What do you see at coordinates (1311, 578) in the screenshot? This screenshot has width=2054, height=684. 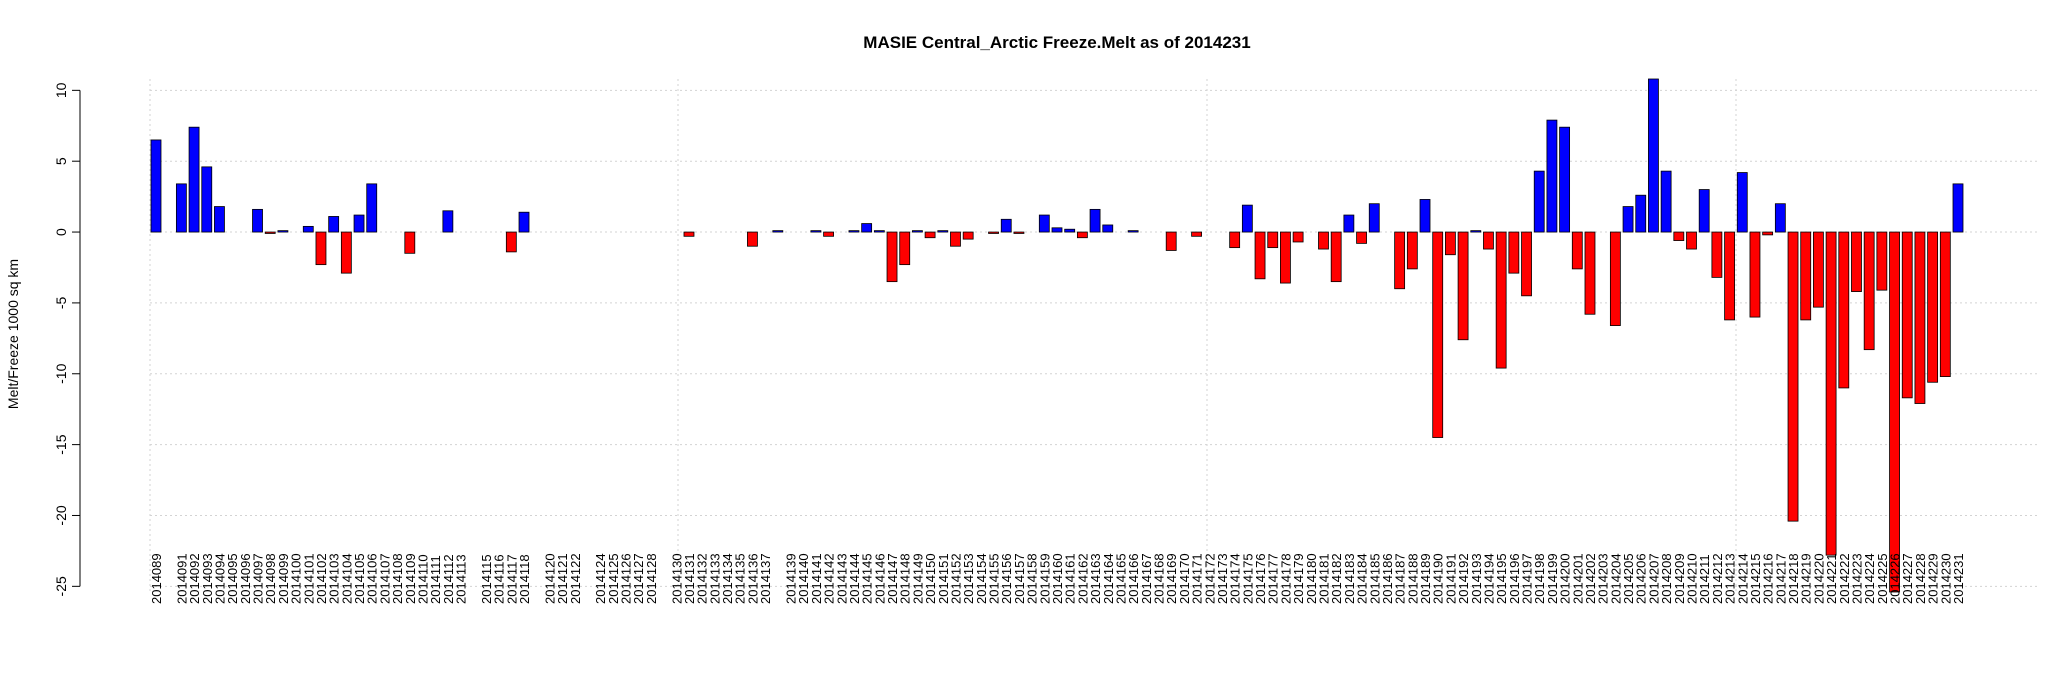 I see `x-tick-label: 2014180` at bounding box center [1311, 578].